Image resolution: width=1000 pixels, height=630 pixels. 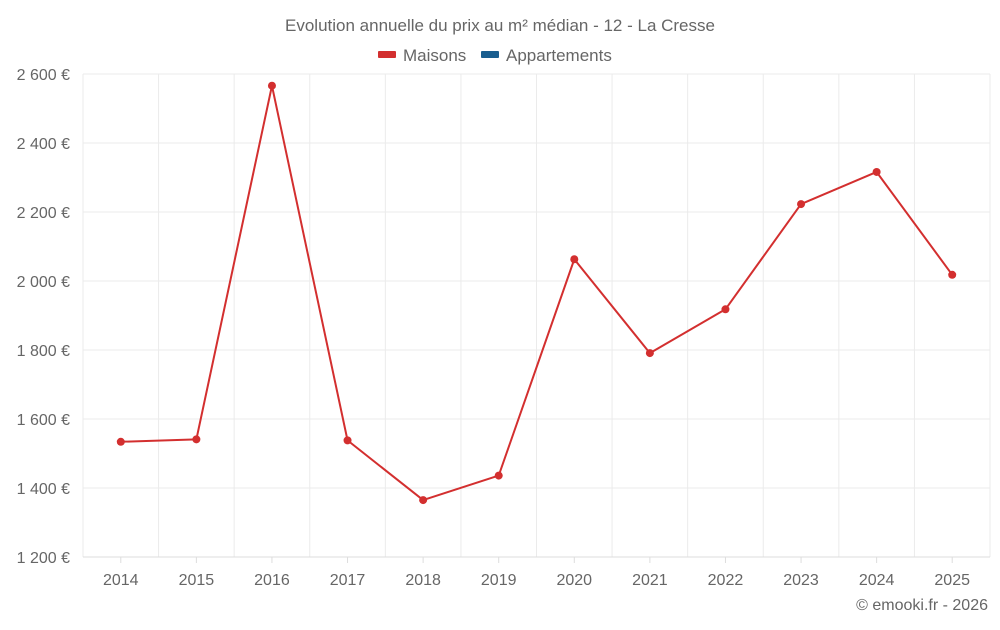 I want to click on x-tick-label: 2021, so click(x=650, y=580).